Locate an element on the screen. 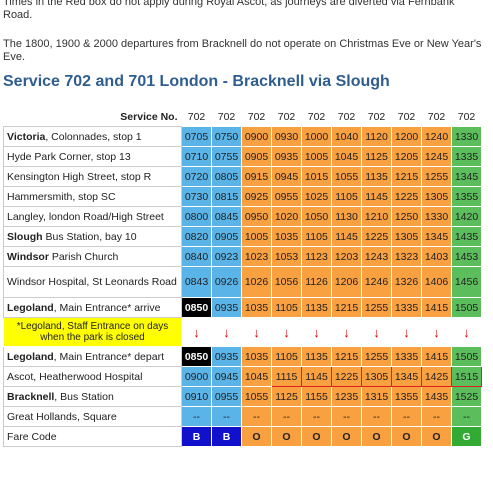  departure-time: 1200 is located at coordinates (406, 136).